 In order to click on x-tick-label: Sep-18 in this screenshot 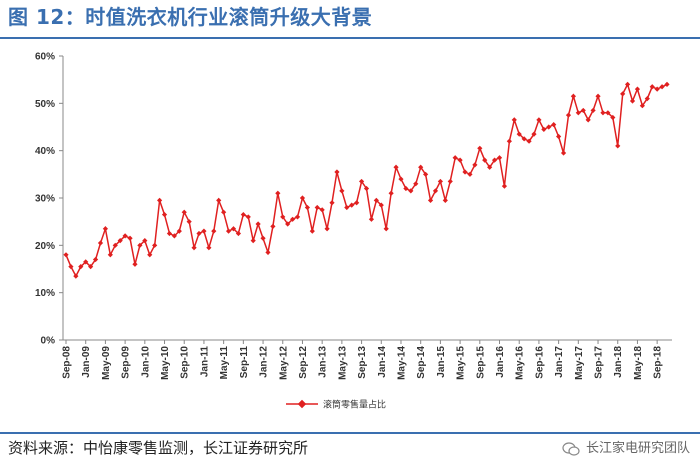, I will do `click(658, 362)`.